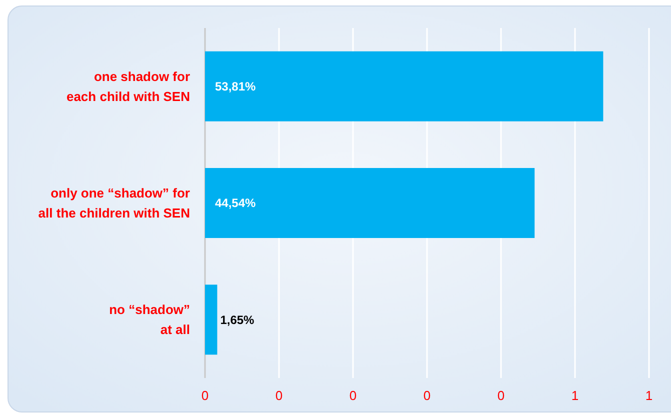 This screenshot has width=671, height=418. What do you see at coordinates (235, 203) in the screenshot?
I see `data-label: 44,54%` at bounding box center [235, 203].